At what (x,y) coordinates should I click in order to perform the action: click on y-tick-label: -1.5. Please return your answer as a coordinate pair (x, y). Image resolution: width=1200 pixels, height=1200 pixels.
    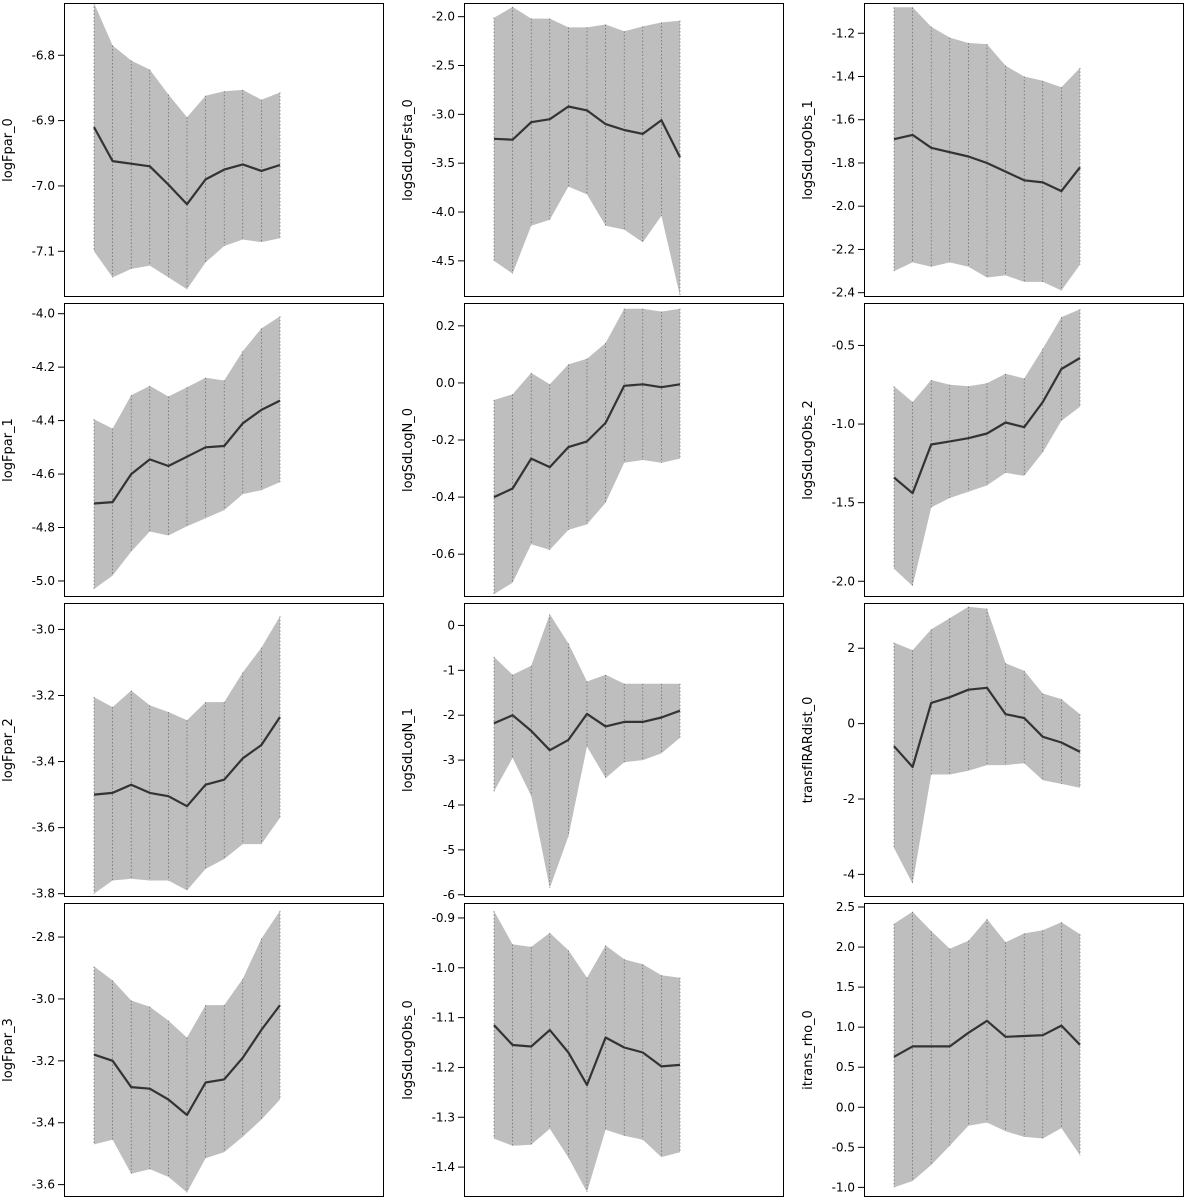
    Looking at the image, I should click on (843, 503).